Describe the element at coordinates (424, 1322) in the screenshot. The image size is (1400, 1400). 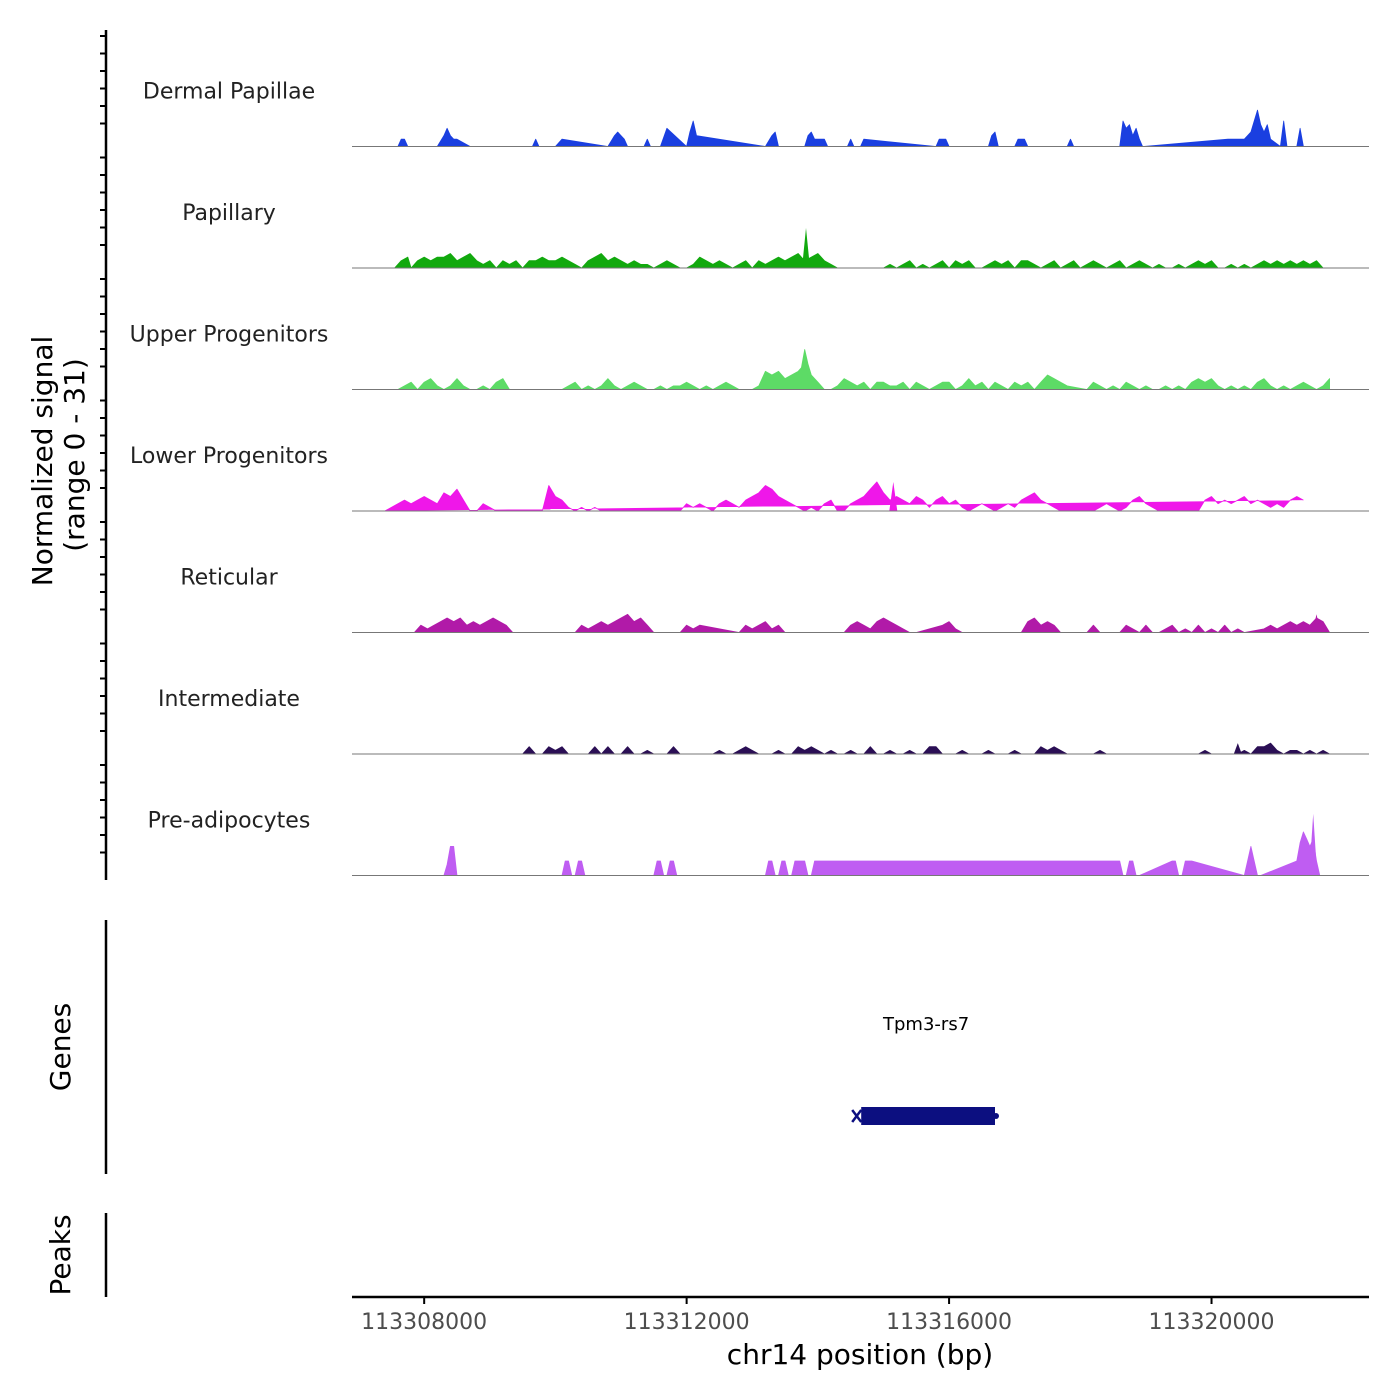
I see `x-tick-label: 113308000` at that location.